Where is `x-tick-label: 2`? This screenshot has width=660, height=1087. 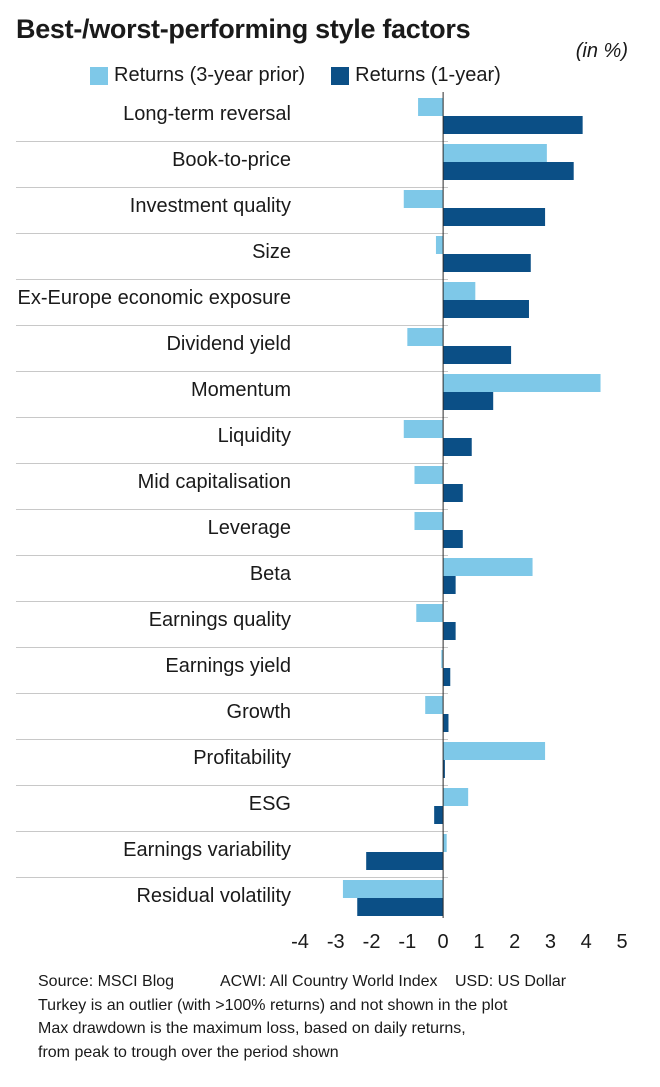 x-tick-label: 2 is located at coordinates (514, 942).